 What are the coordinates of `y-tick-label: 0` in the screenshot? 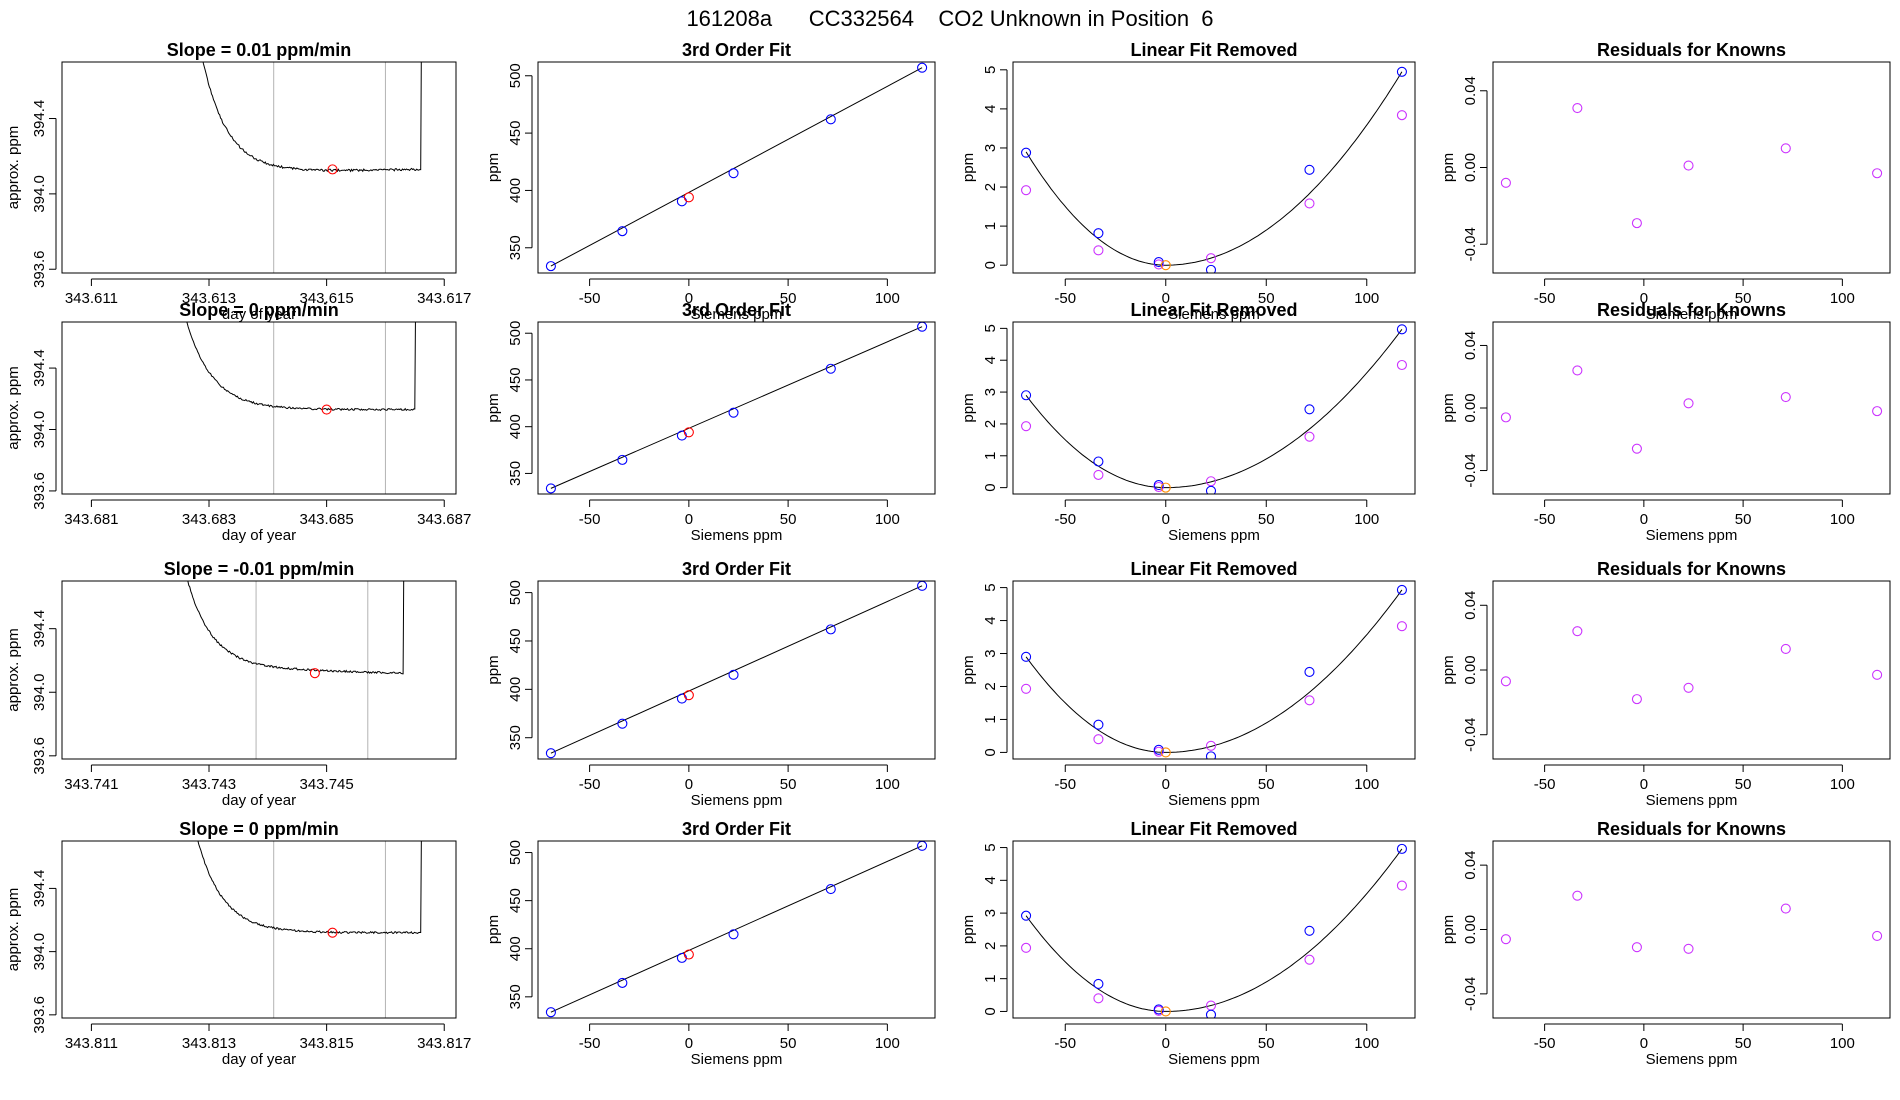 It's located at (990, 265).